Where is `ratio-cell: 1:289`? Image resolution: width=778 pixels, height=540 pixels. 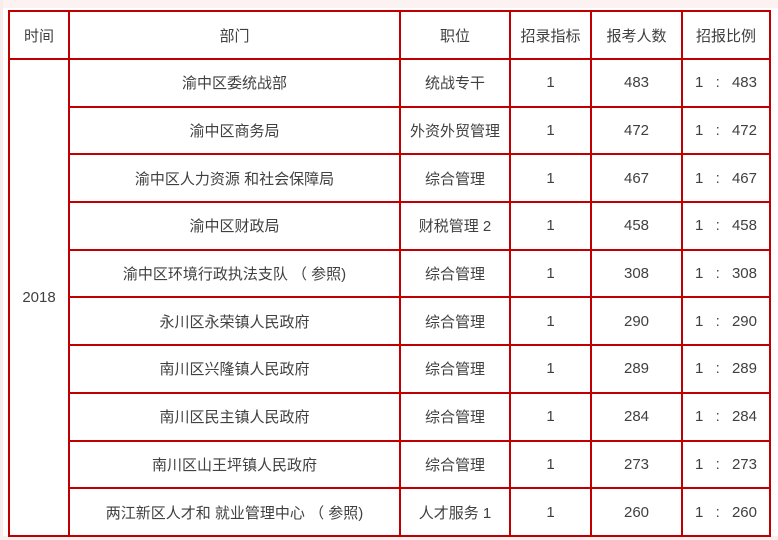 ratio-cell: 1:289 is located at coordinates (726, 369).